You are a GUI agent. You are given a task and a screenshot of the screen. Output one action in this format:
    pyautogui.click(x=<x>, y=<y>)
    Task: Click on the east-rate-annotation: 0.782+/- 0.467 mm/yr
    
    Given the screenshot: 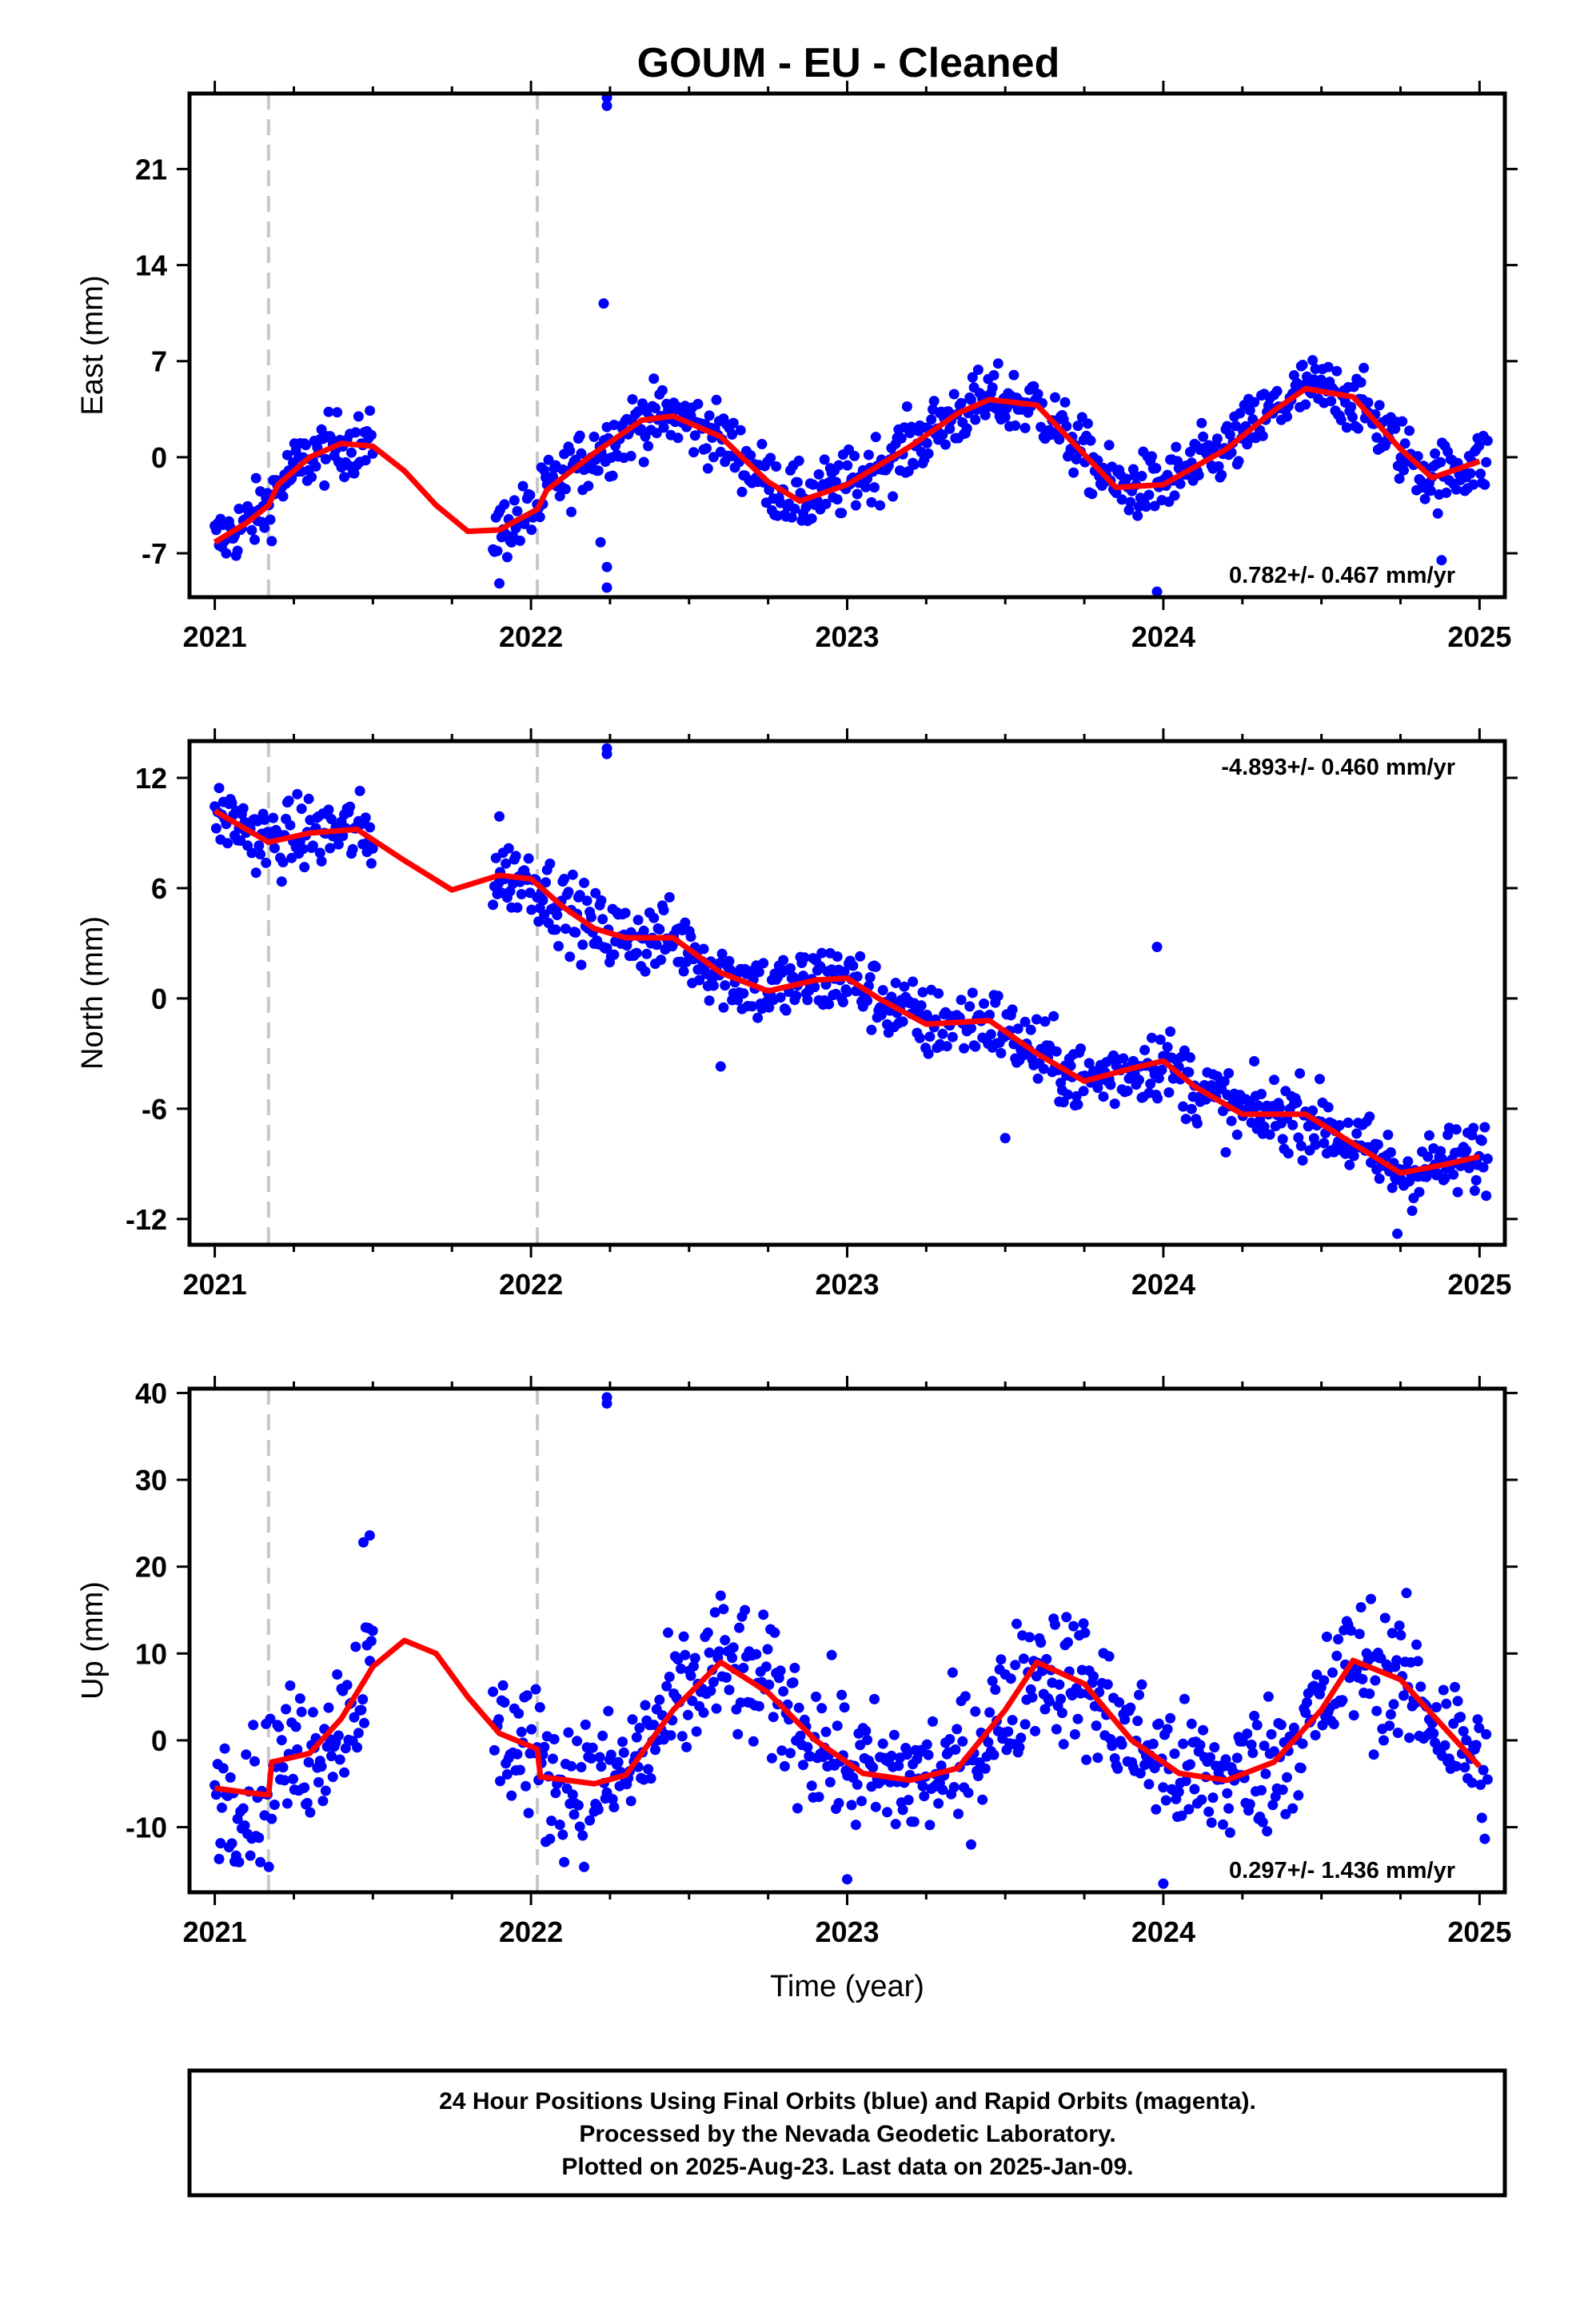 What is the action you would take?
    pyautogui.click(x=1342, y=575)
    